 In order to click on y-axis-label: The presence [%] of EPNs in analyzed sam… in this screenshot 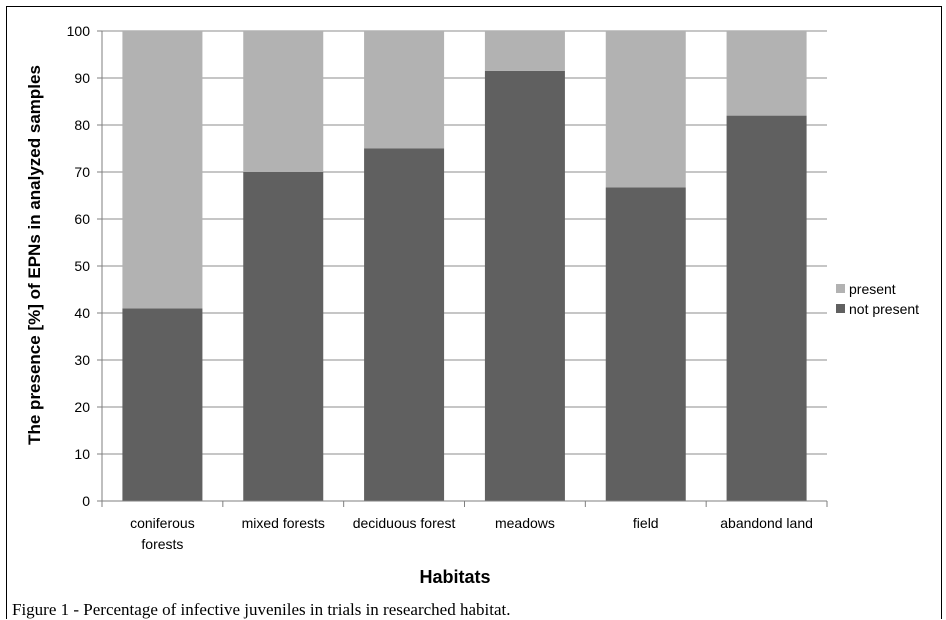, I will do `click(34, 255)`.